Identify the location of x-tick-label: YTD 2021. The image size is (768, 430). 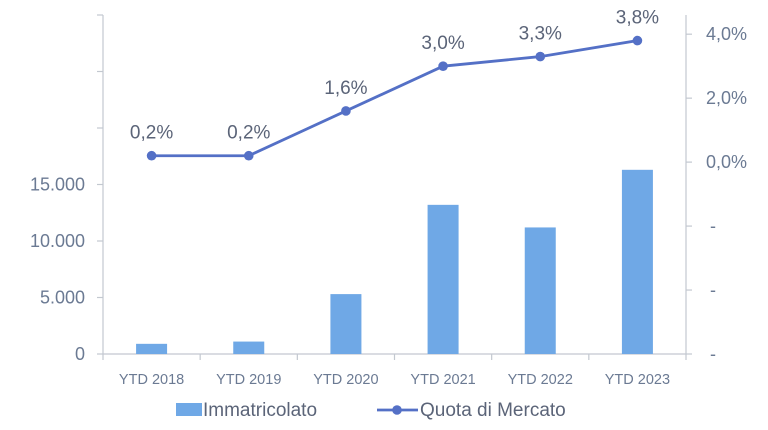
(442, 380).